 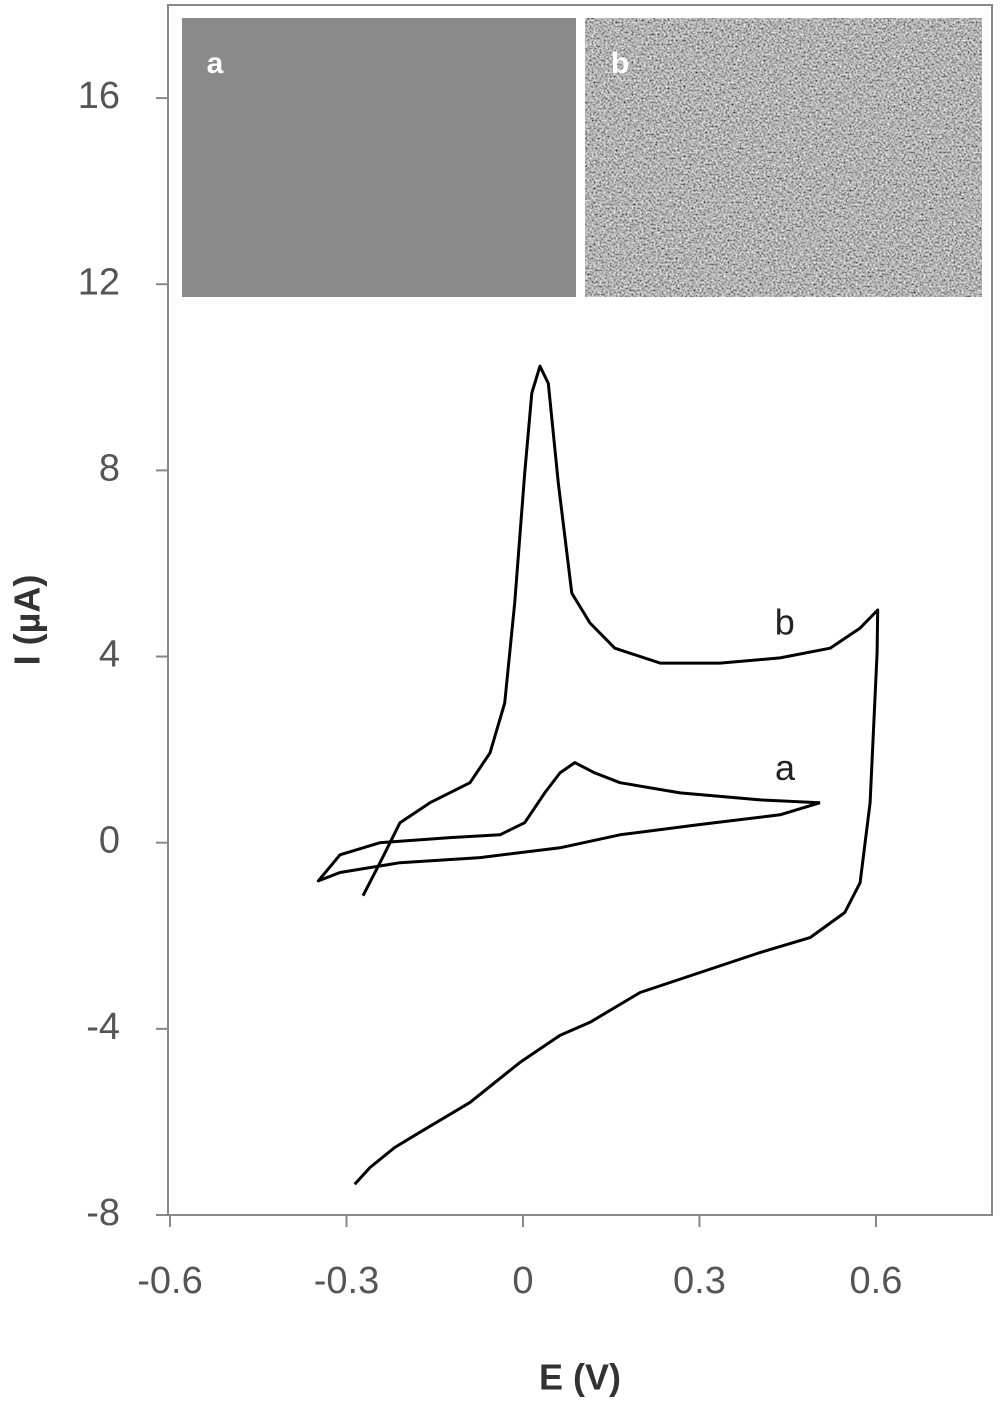 What do you see at coordinates (109, 468) in the screenshot?
I see `y-tick-label: 8` at bounding box center [109, 468].